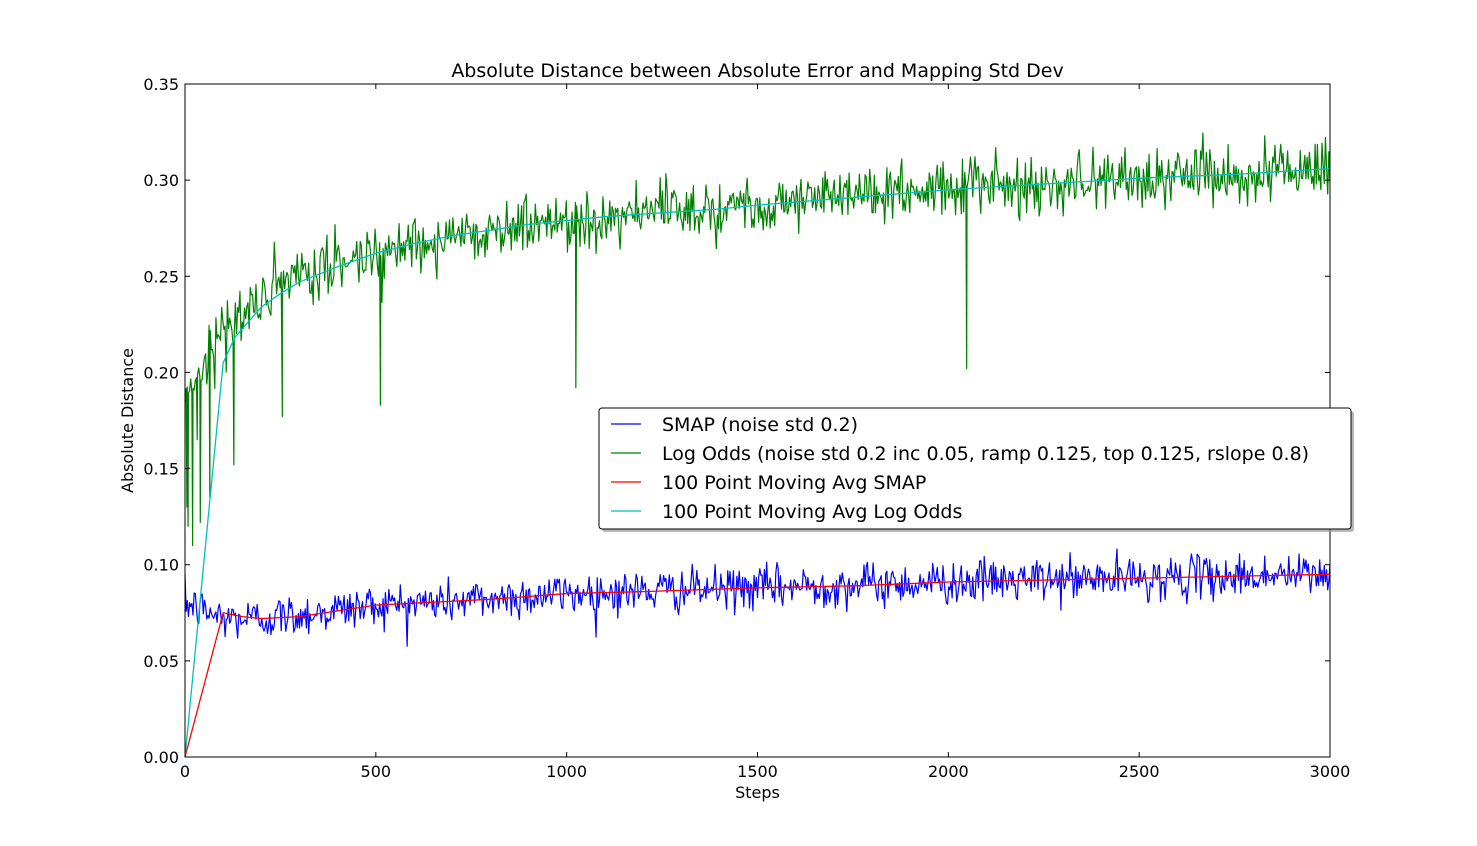 This screenshot has height=846, width=1477. I want to click on x-tick-label: 500, so click(376, 771).